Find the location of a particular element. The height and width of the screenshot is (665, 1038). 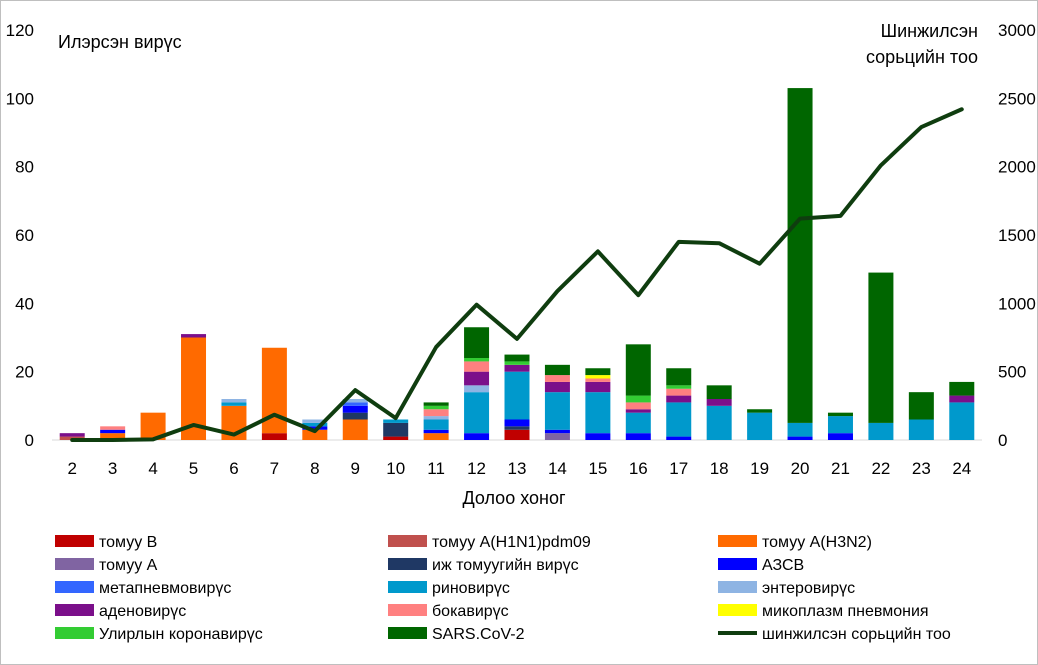

y-tick-label: 0 is located at coordinates (29, 440).